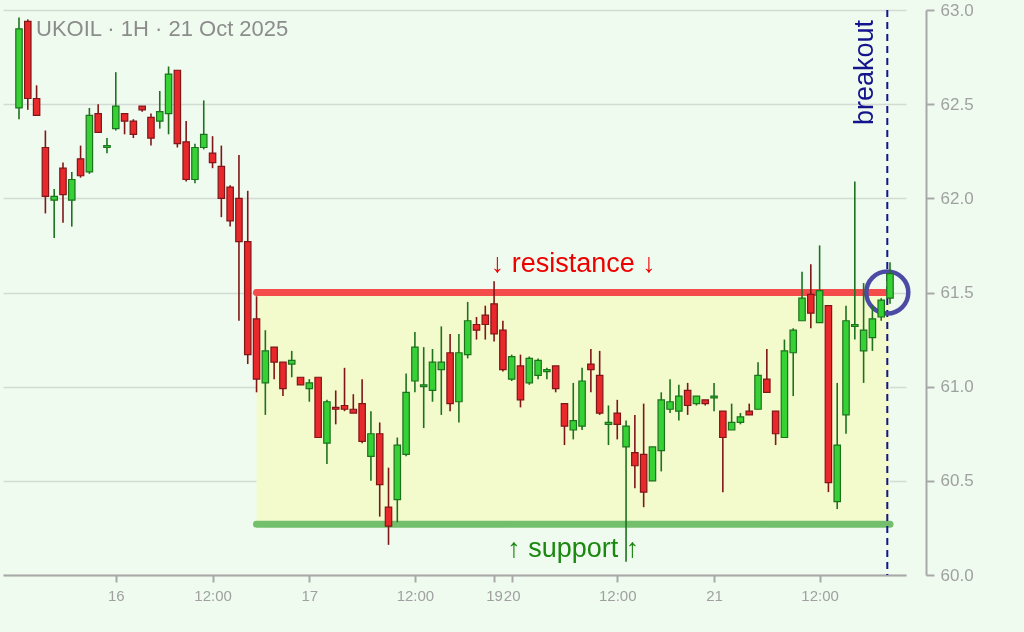 The image size is (1024, 632). I want to click on y-tick-label: 61.0, so click(957, 387).